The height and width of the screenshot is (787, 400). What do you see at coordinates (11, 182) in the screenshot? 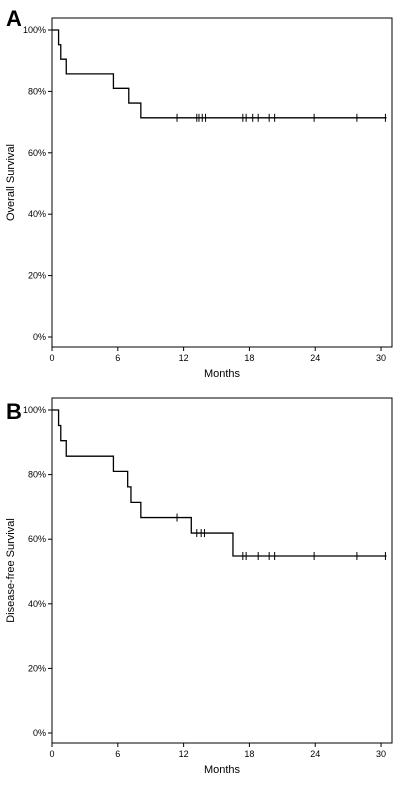
I see `y-axis-title: Overall Survival` at bounding box center [11, 182].